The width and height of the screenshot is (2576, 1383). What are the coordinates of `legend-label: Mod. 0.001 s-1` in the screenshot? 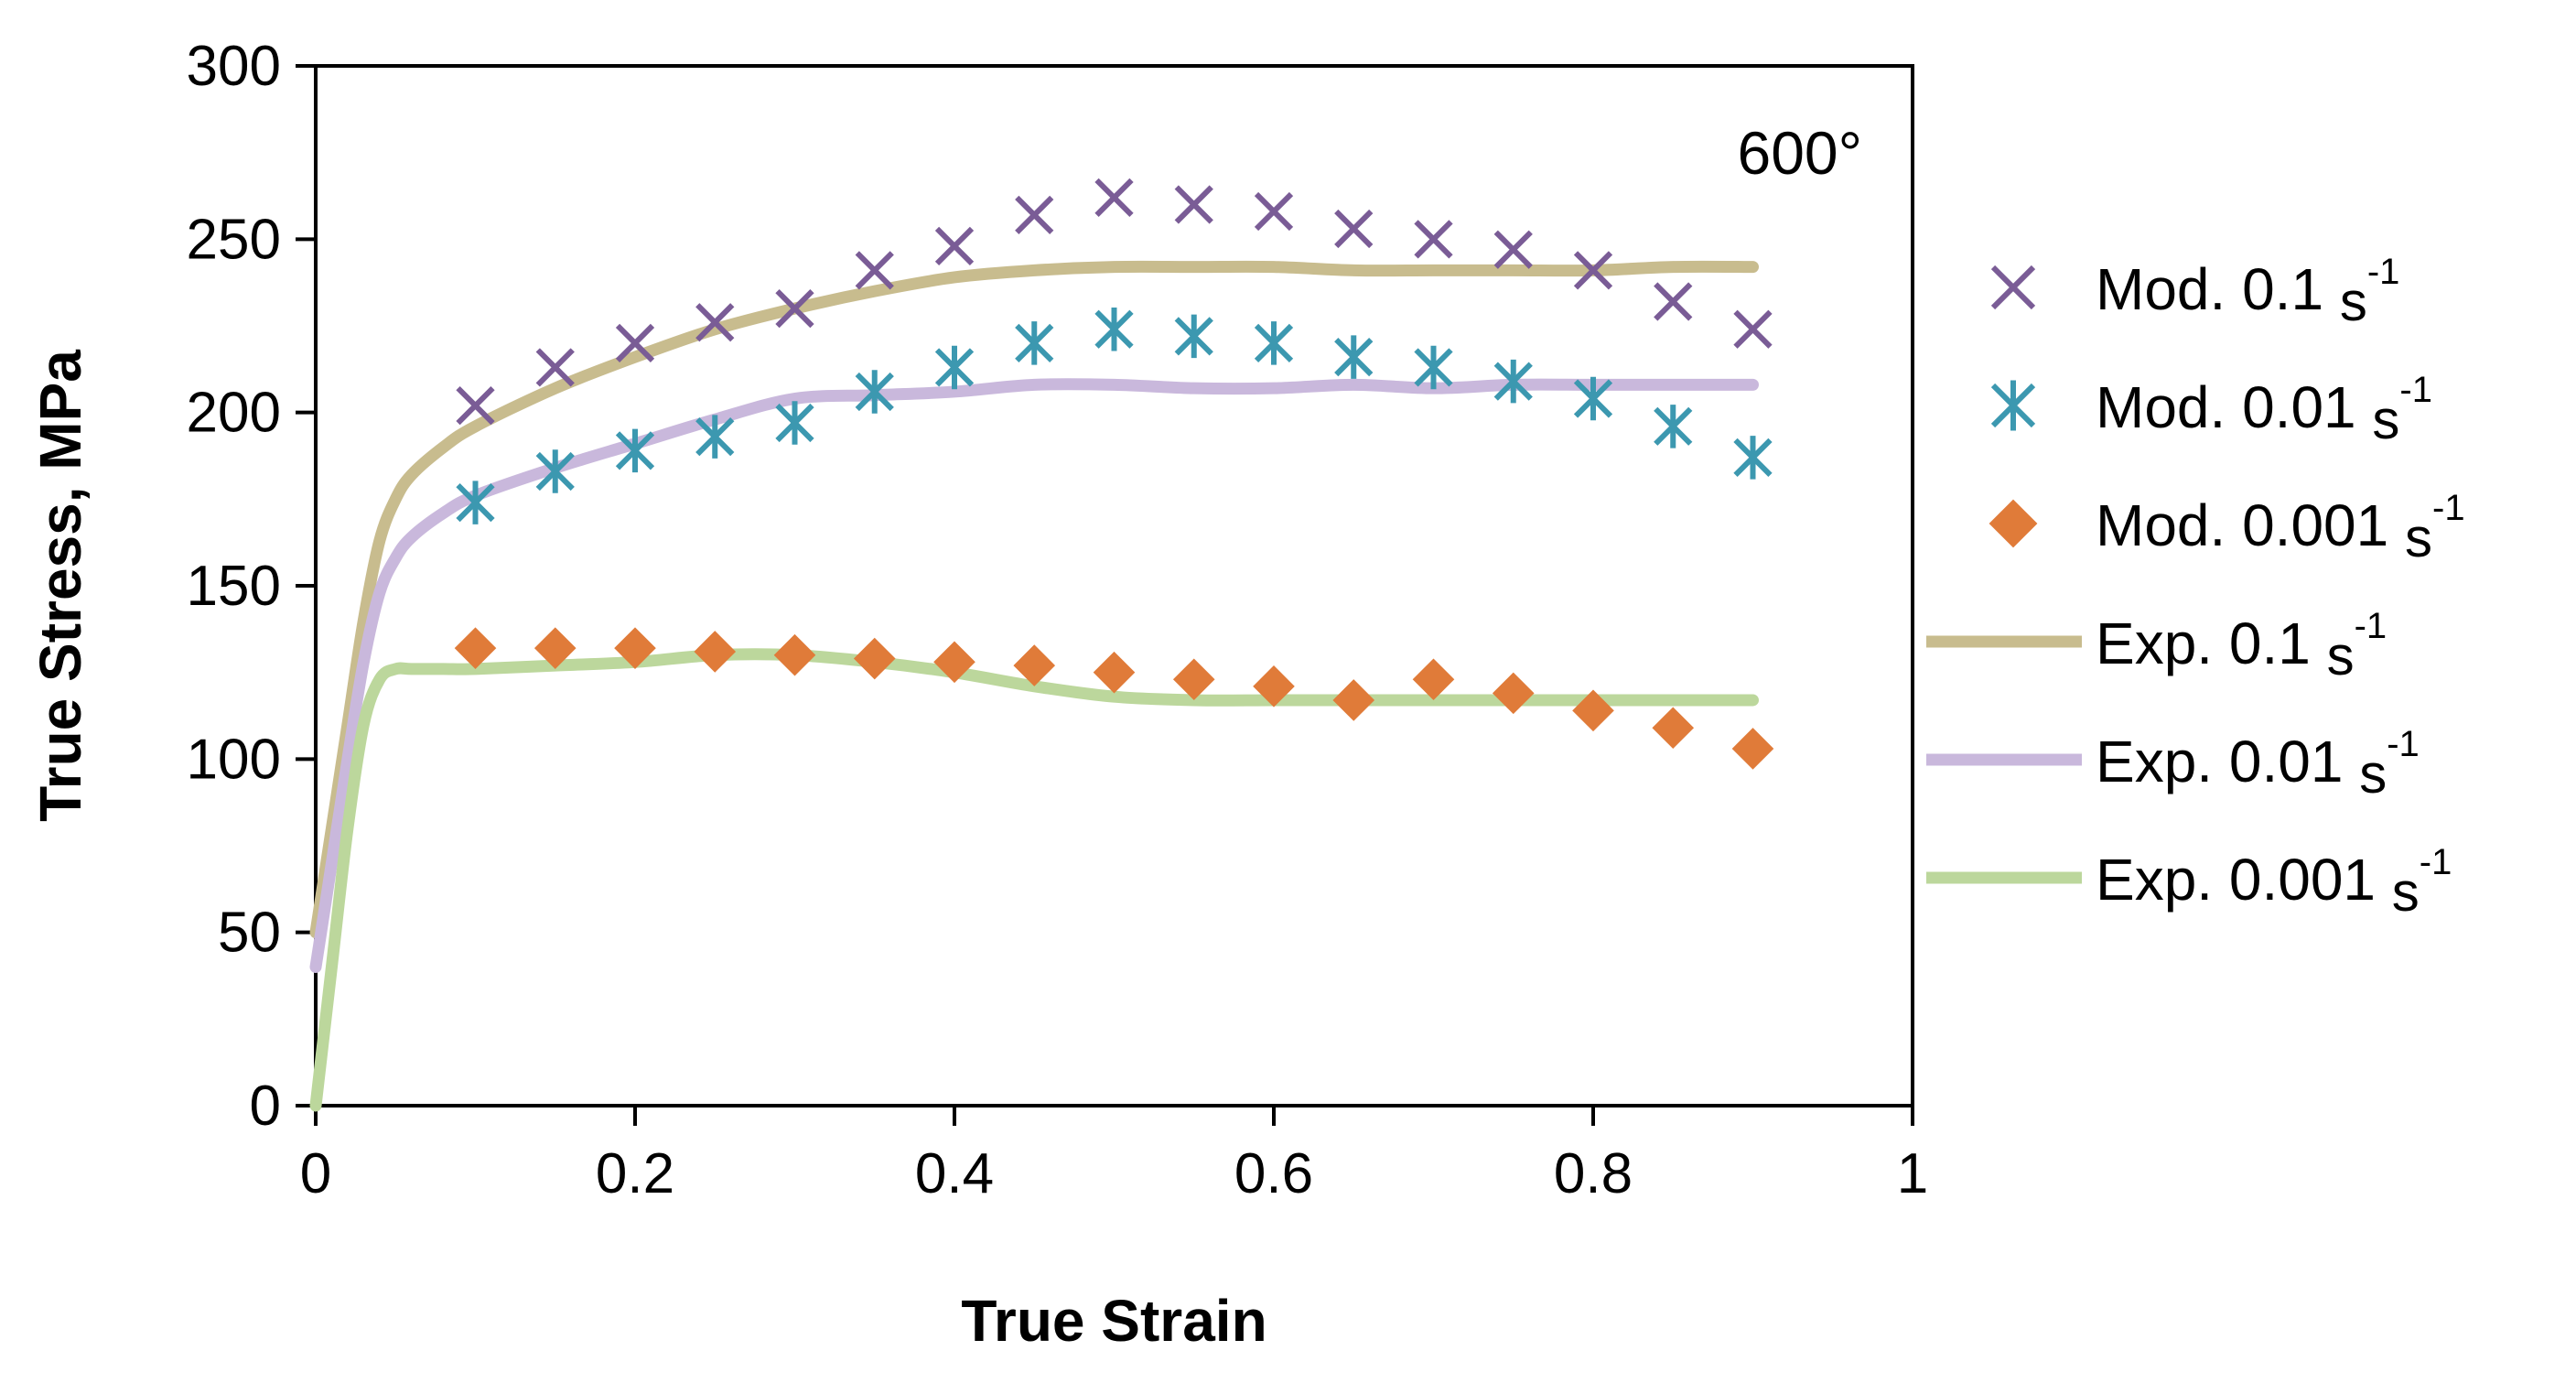 It's located at (2280, 528).